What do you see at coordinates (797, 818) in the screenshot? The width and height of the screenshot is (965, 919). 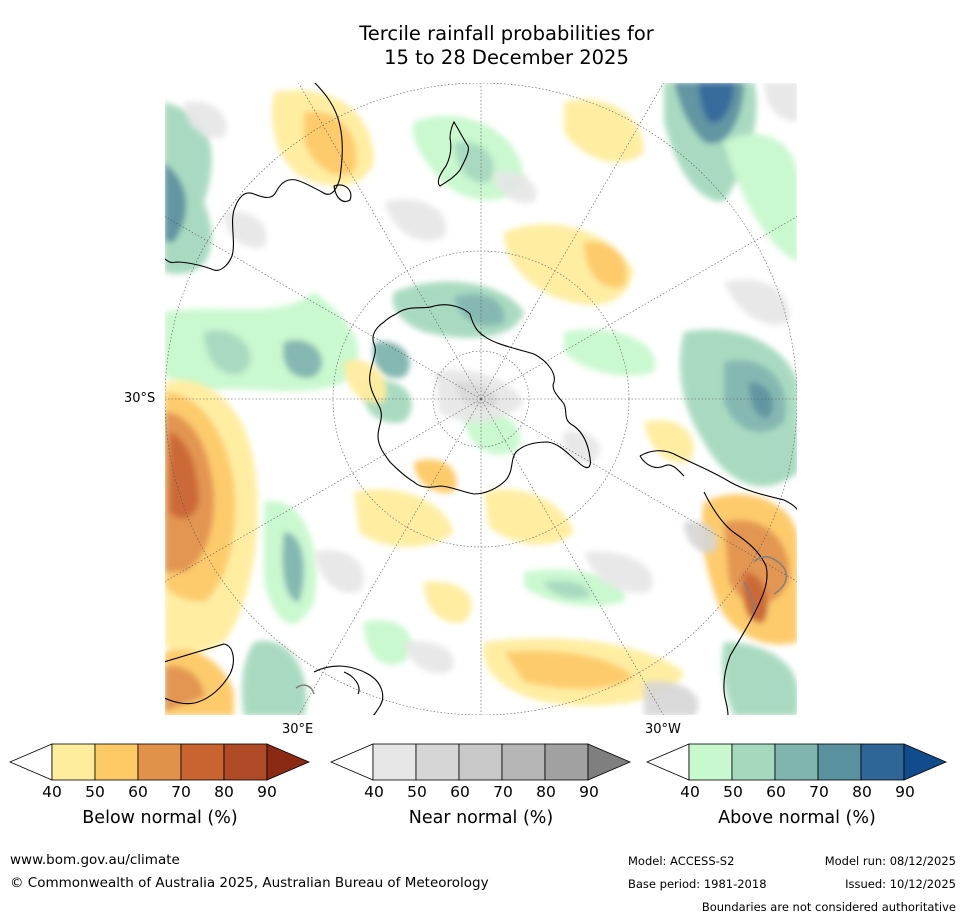 I see `above-normal-label: Above normal (%)` at bounding box center [797, 818].